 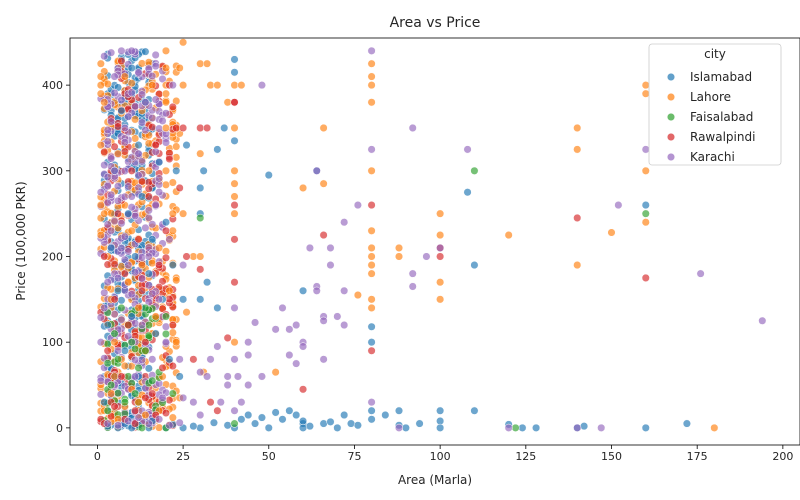 I want to click on legend-marker, so click(x=671, y=97).